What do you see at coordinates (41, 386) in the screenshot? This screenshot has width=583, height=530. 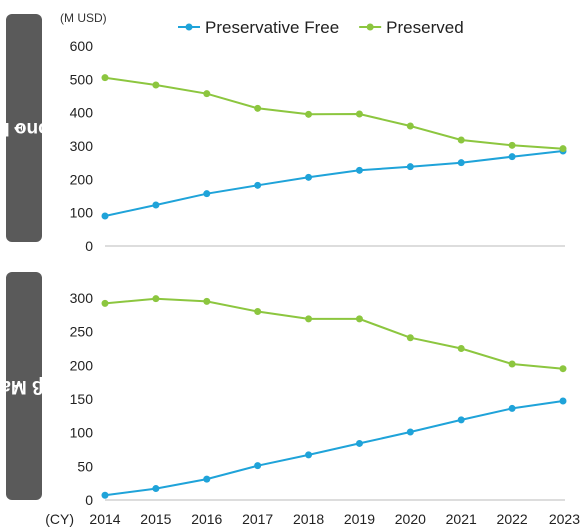 I see `panel-label-pg-beta: PG+β Market1` at bounding box center [41, 386].